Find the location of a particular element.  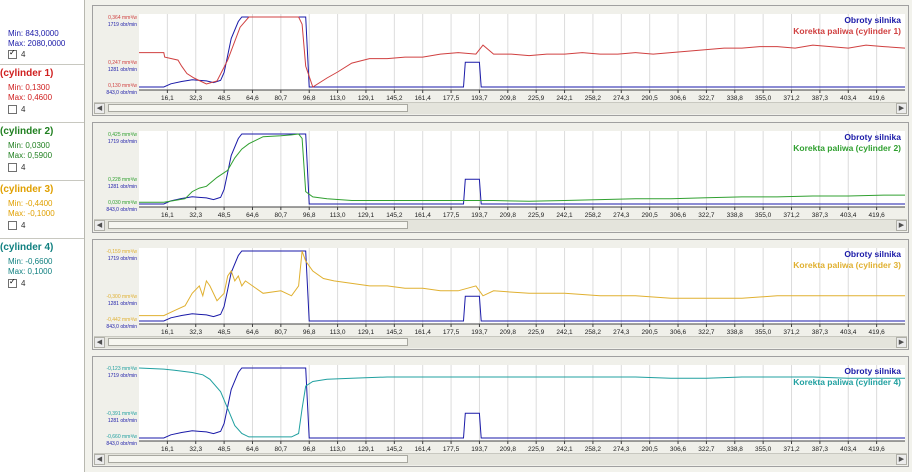

fuel-axis-label: 0,228 mm³/w is located at coordinates (122, 180).